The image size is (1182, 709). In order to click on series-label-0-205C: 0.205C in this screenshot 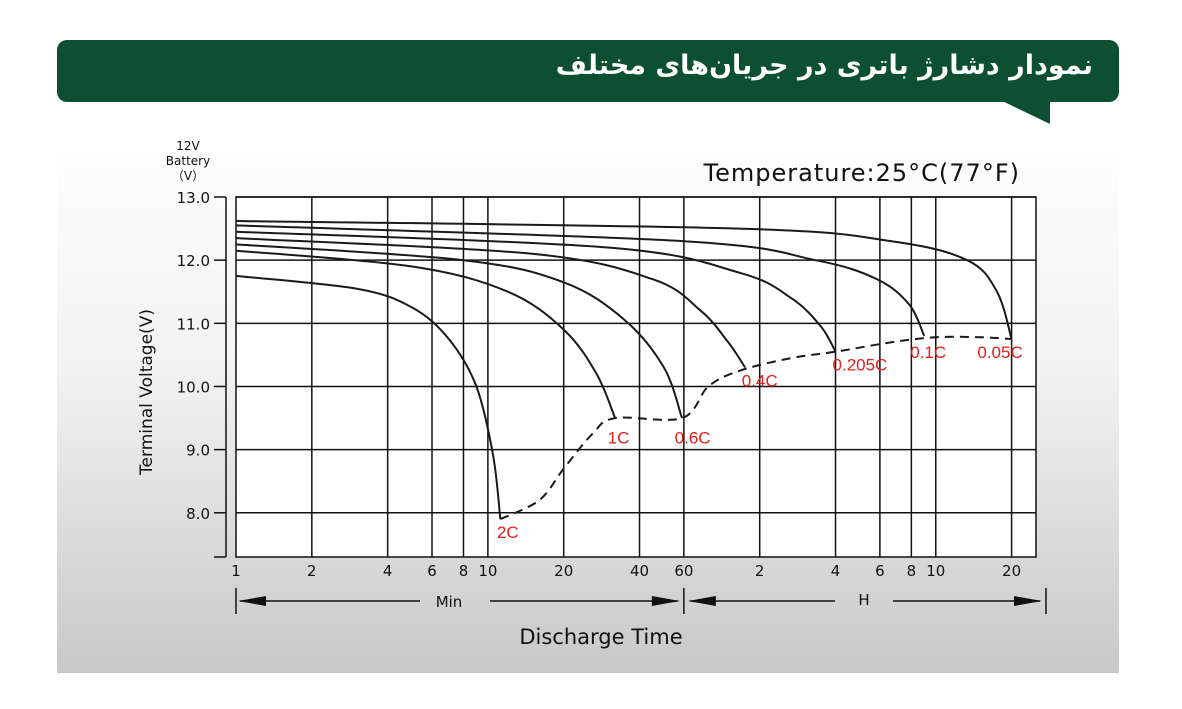, I will do `click(860, 365)`.